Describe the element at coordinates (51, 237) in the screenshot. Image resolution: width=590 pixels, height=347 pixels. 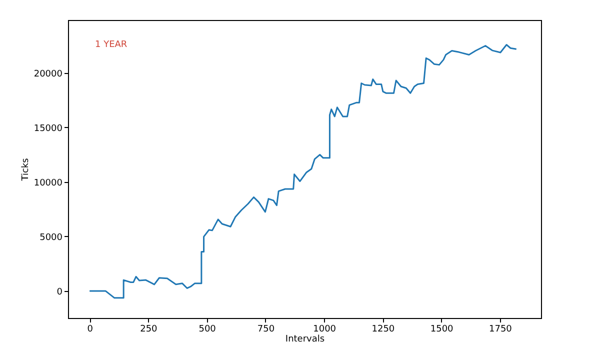
I see `y-tick-label: 5000` at that location.